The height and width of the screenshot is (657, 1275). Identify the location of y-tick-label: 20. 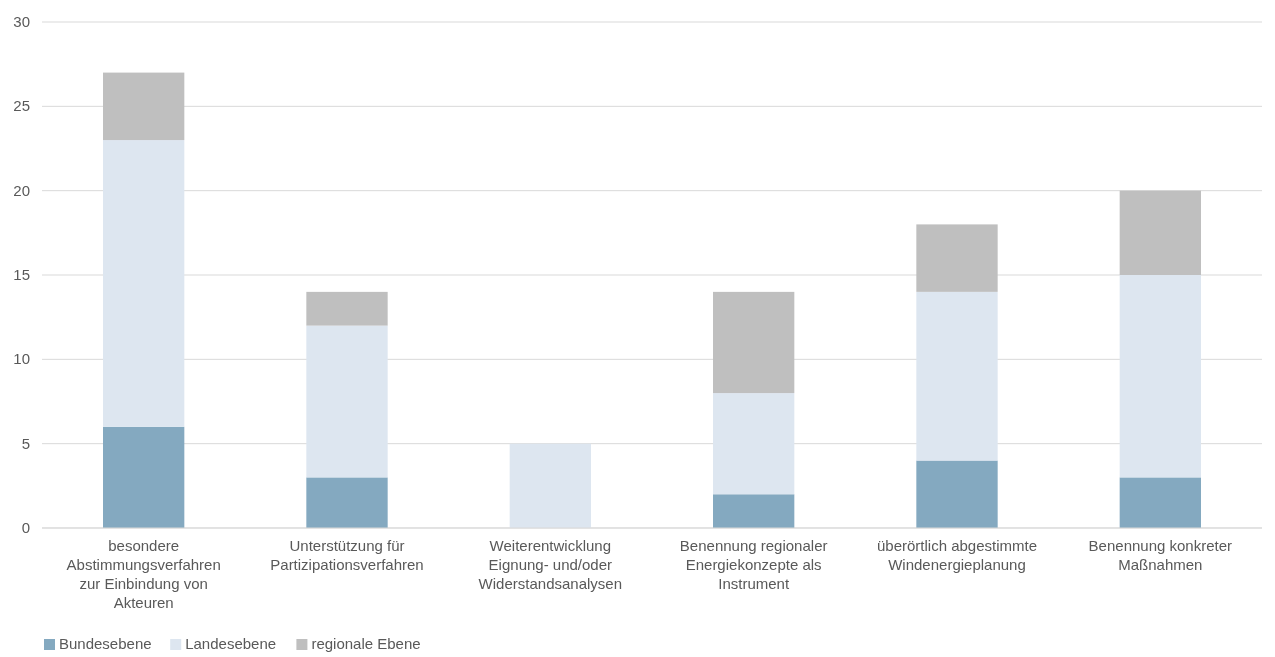
(21, 190).